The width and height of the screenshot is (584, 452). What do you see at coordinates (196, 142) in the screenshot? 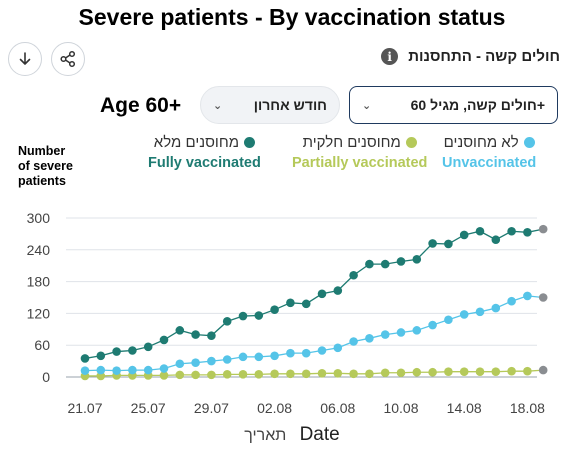
I see `legend-label-he: מחוסנים מלא` at bounding box center [196, 142].